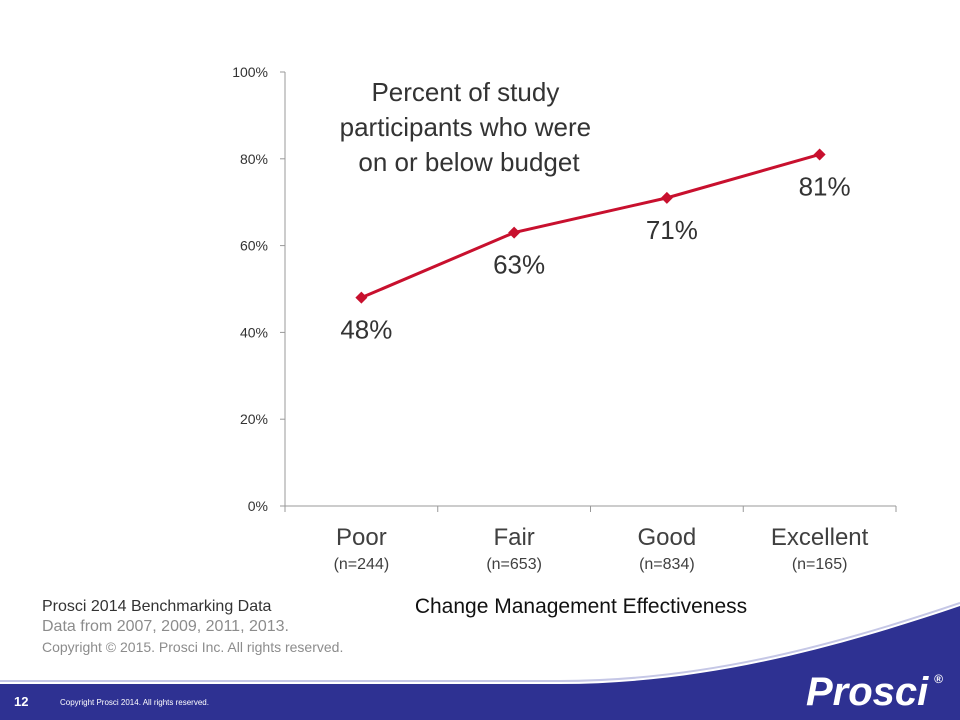 This screenshot has width=960, height=720. Describe the element at coordinates (672, 230) in the screenshot. I see `data-label: 71%` at that location.